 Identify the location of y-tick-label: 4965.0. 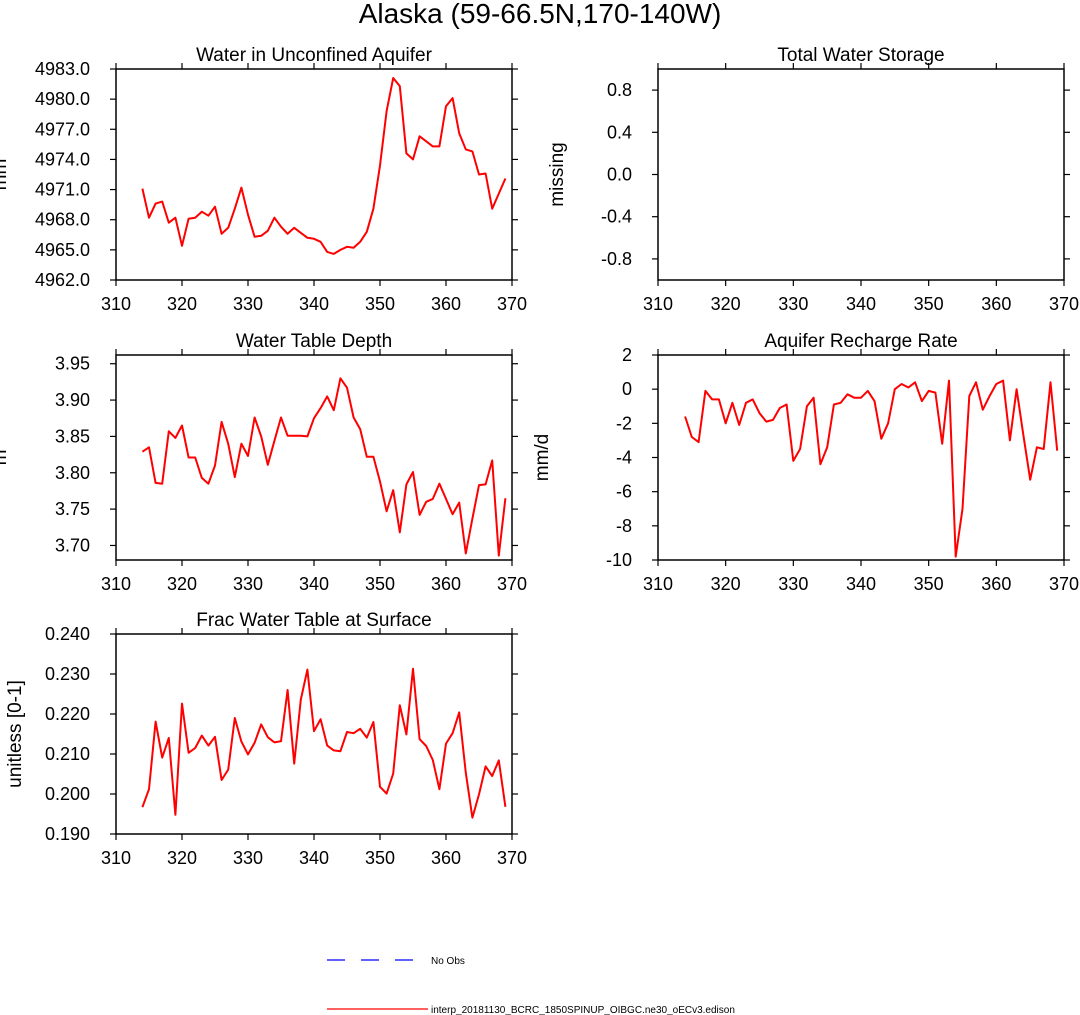
(62, 250).